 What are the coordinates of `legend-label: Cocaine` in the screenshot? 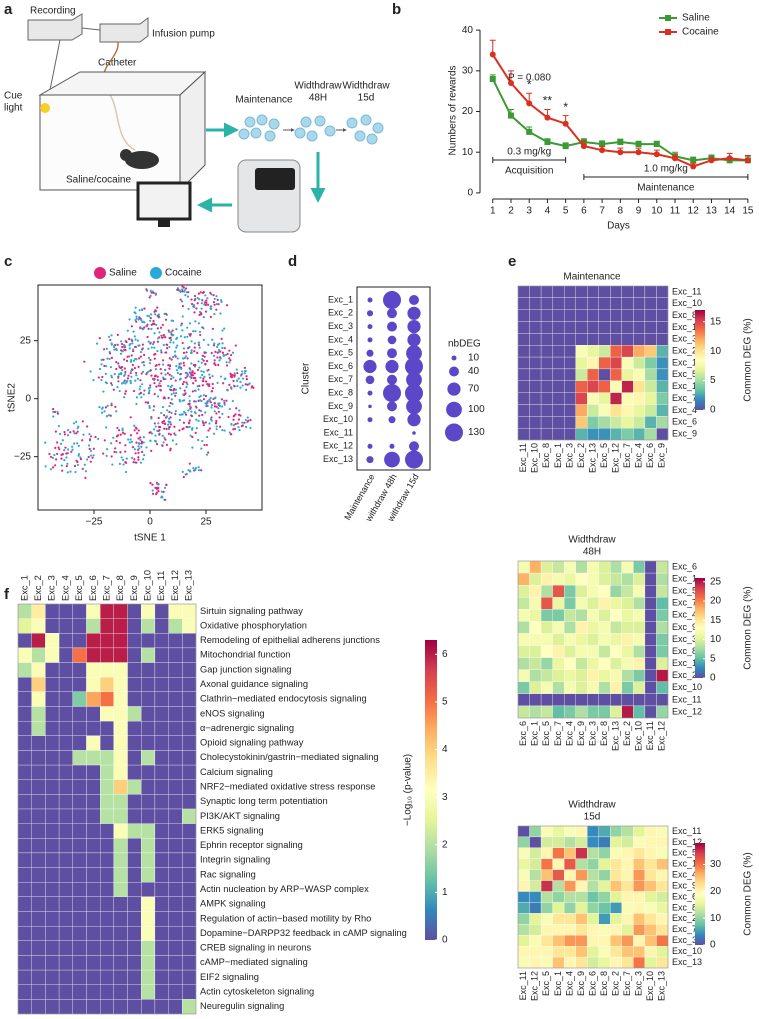 It's located at (700, 32).